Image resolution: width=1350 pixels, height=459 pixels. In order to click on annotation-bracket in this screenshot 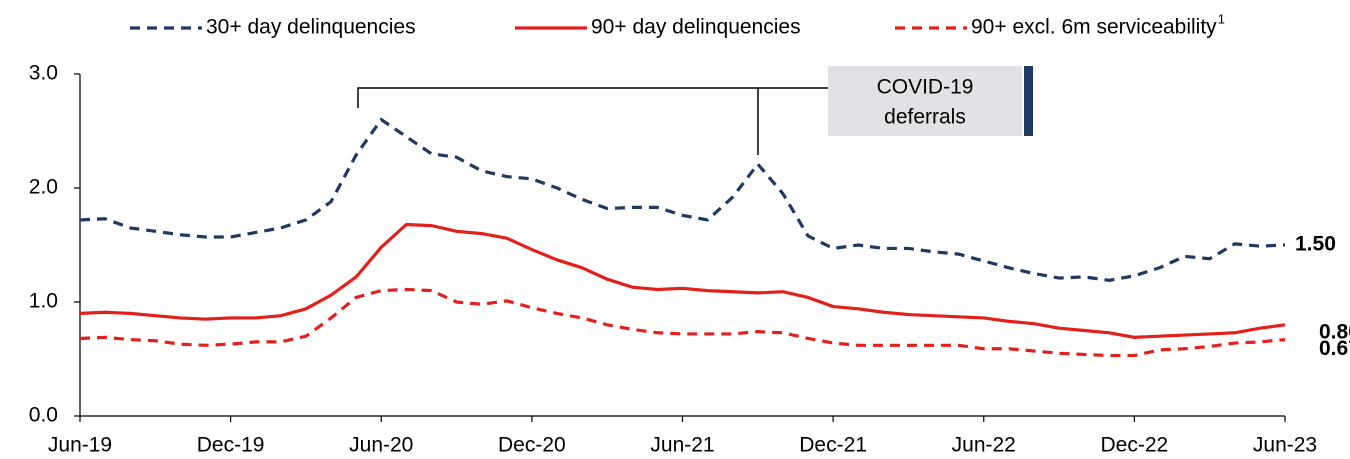, I will do `click(592, 97)`.